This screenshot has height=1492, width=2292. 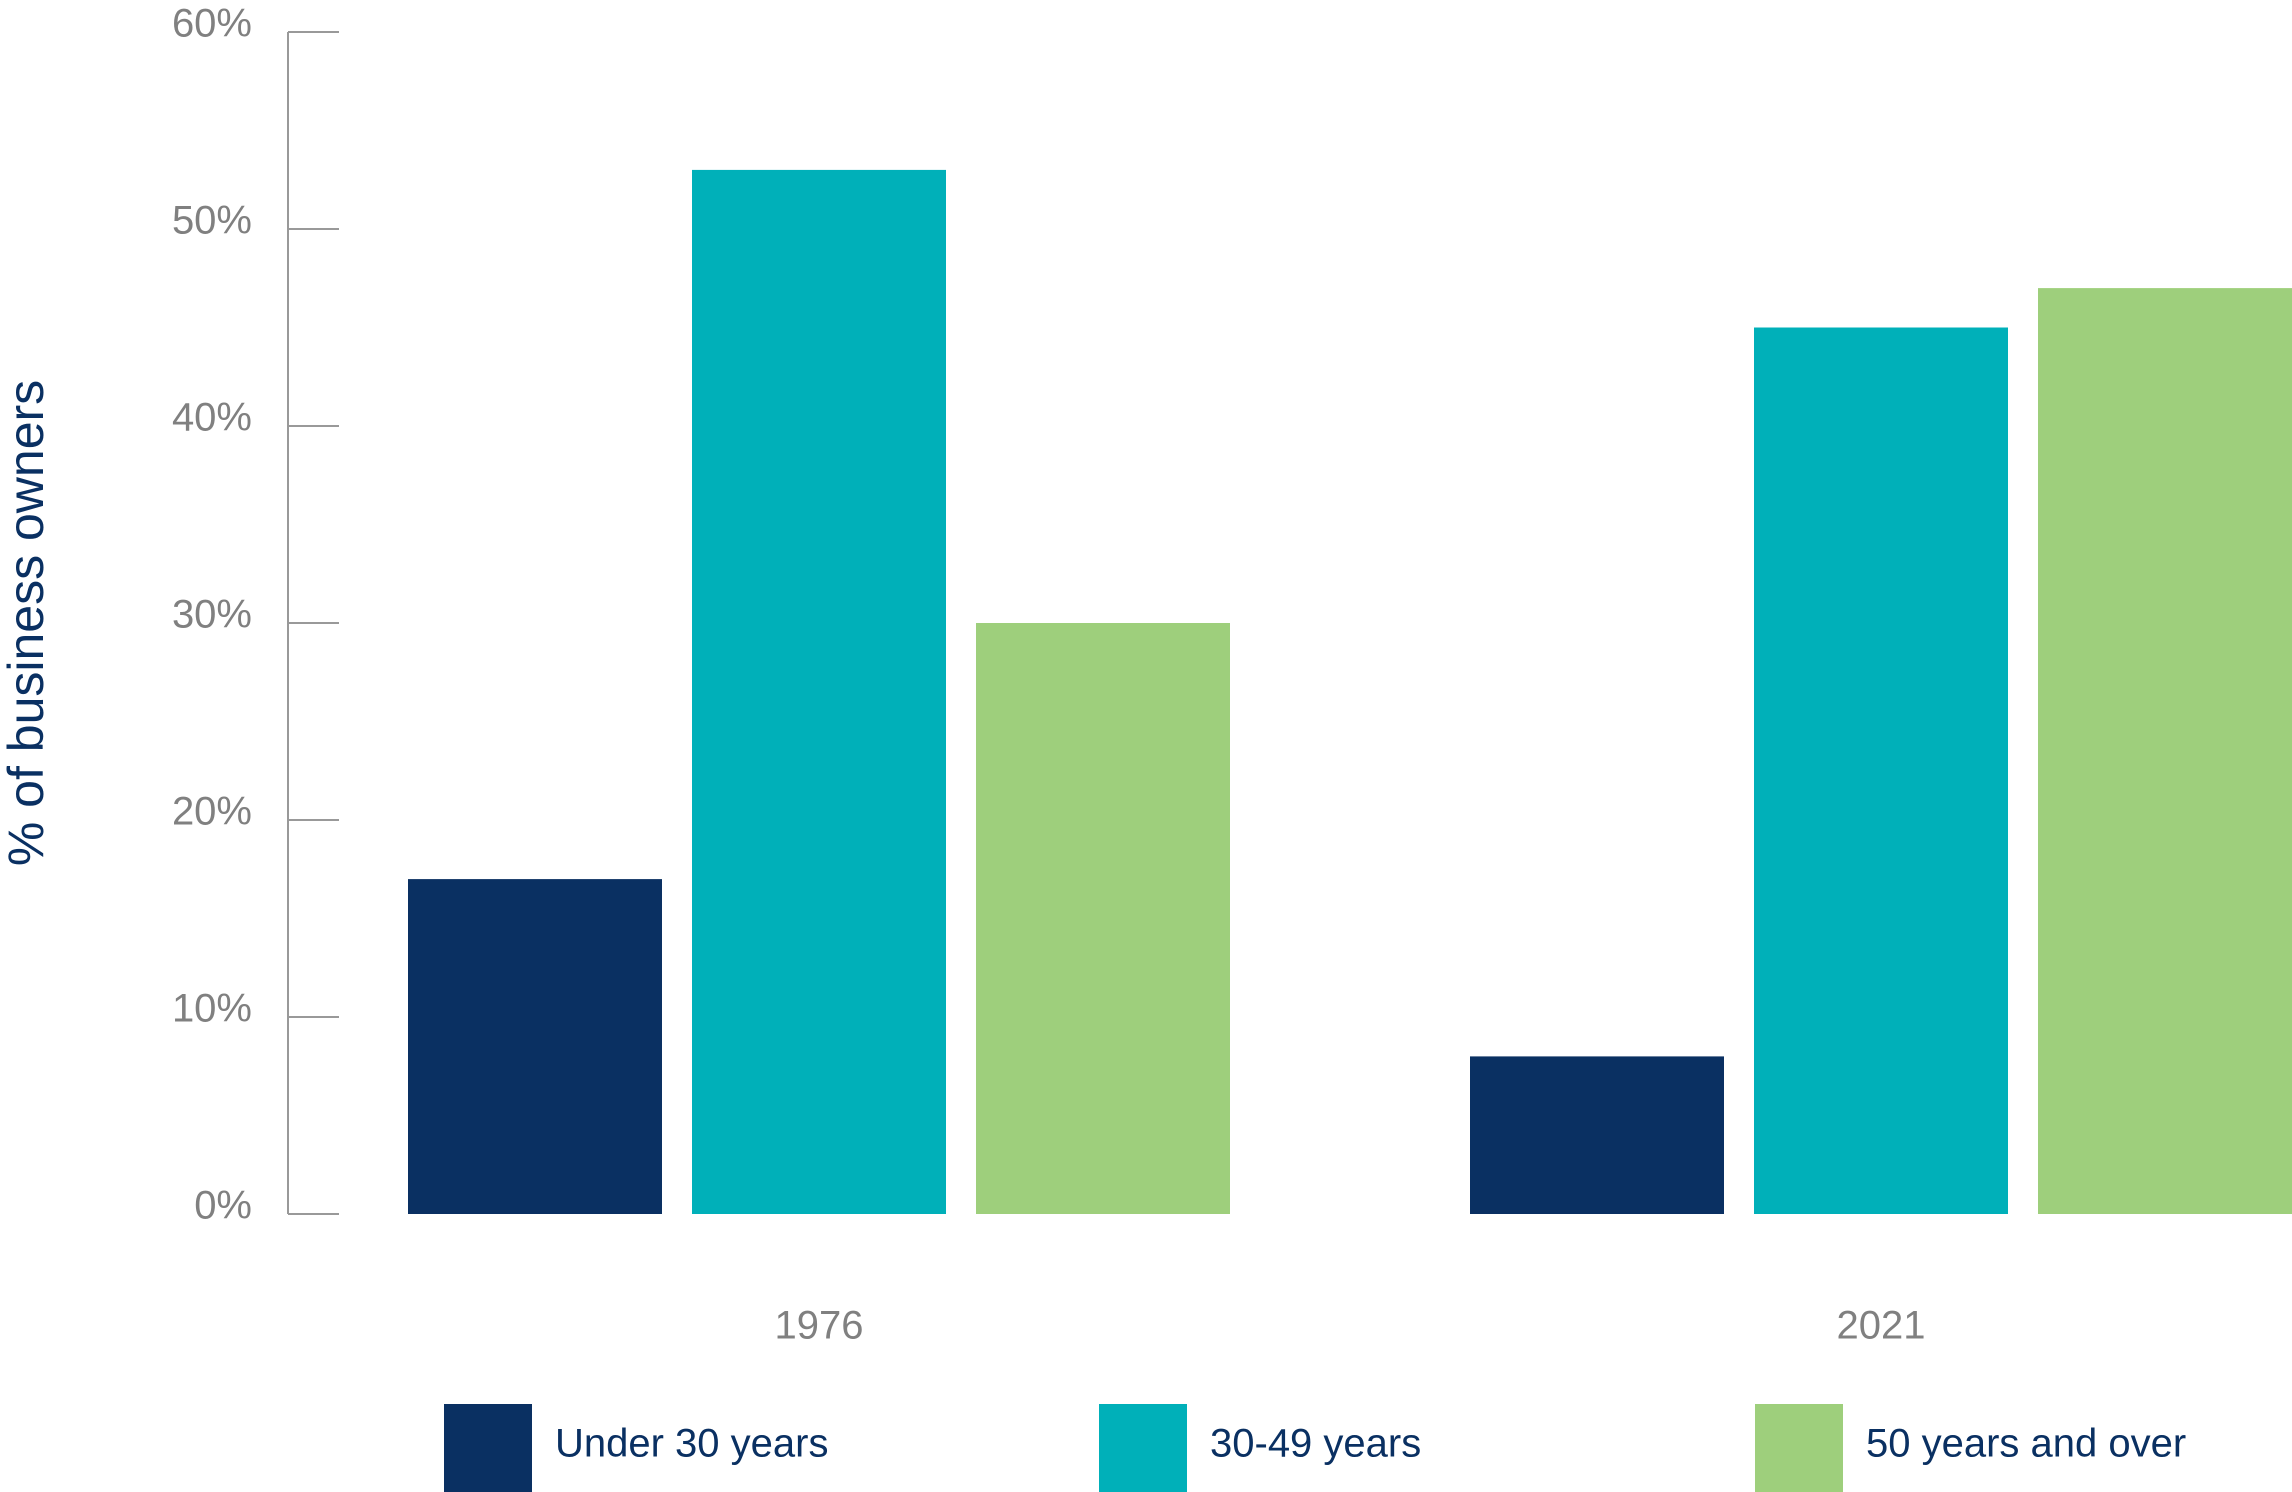 I want to click on legend-label: Under 30 years, so click(x=691, y=1444).